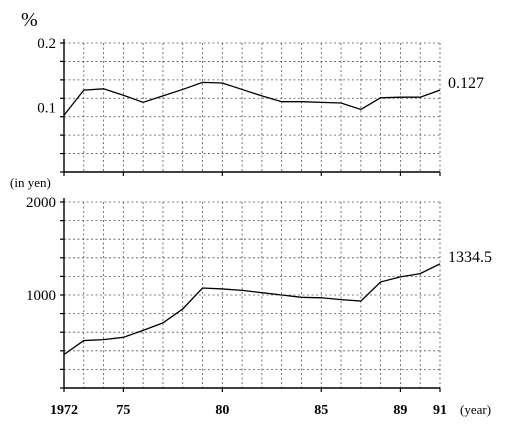 This screenshot has width=515, height=431. Describe the element at coordinates (64, 410) in the screenshot. I see `x-tick-label: 1972` at that location.